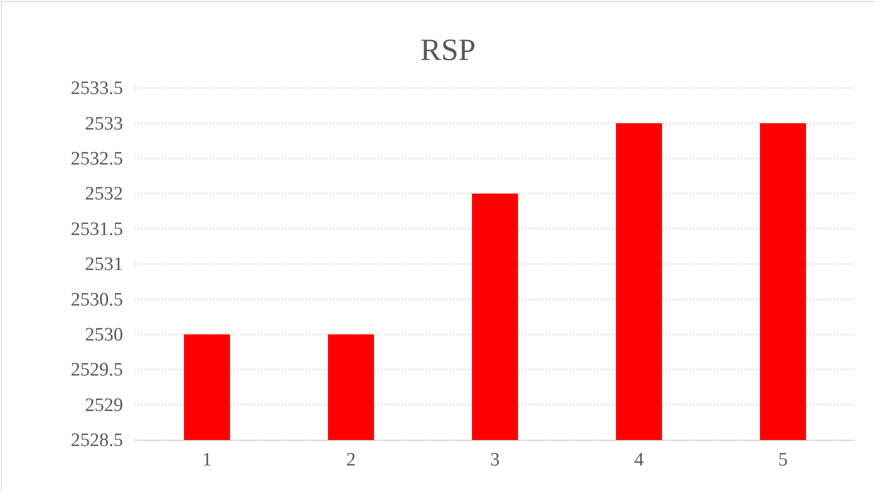 This screenshot has width=875, height=491. What do you see at coordinates (448, 49) in the screenshot?
I see `chart-title: RSP` at bounding box center [448, 49].